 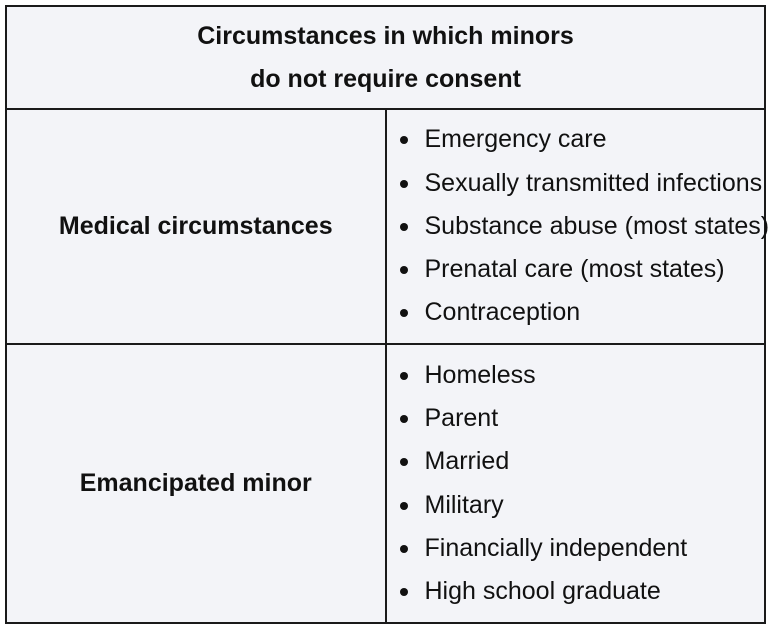 I want to click on list-item: High school graduate, so click(x=582, y=591).